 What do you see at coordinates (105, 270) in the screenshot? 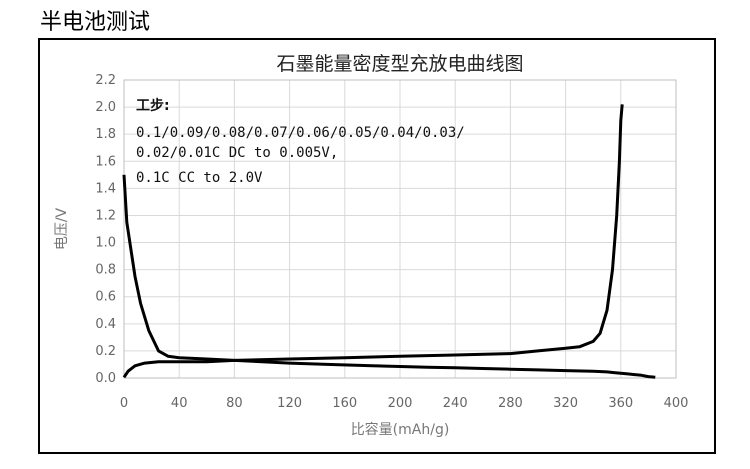
I see `y-tick-label: 0.8` at bounding box center [105, 270].